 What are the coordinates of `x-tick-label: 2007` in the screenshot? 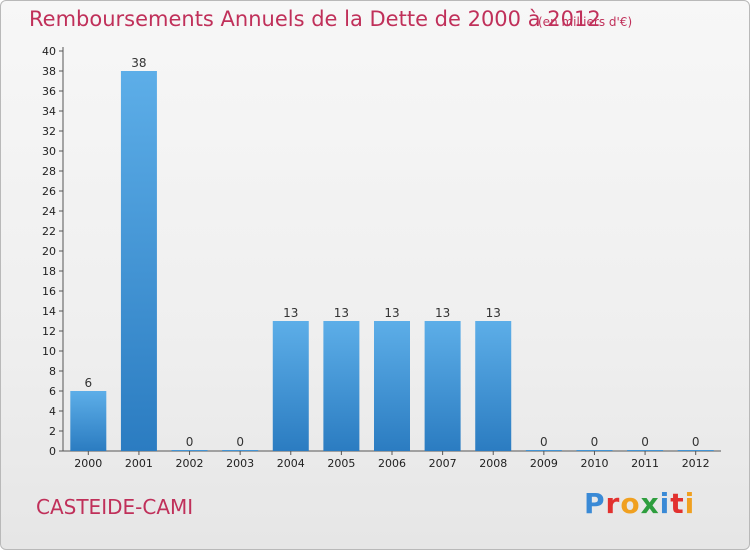 It's located at (443, 463).